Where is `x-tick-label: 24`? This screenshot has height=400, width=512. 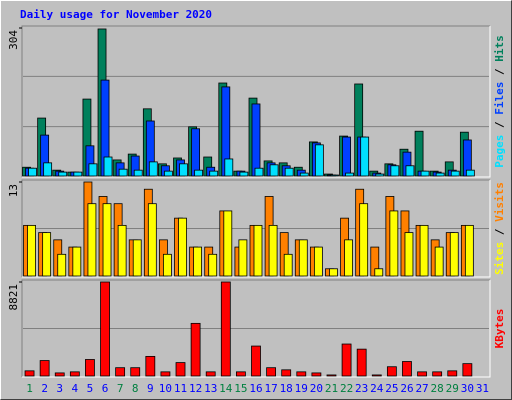
x-tick-label: 24 is located at coordinates (377, 388).